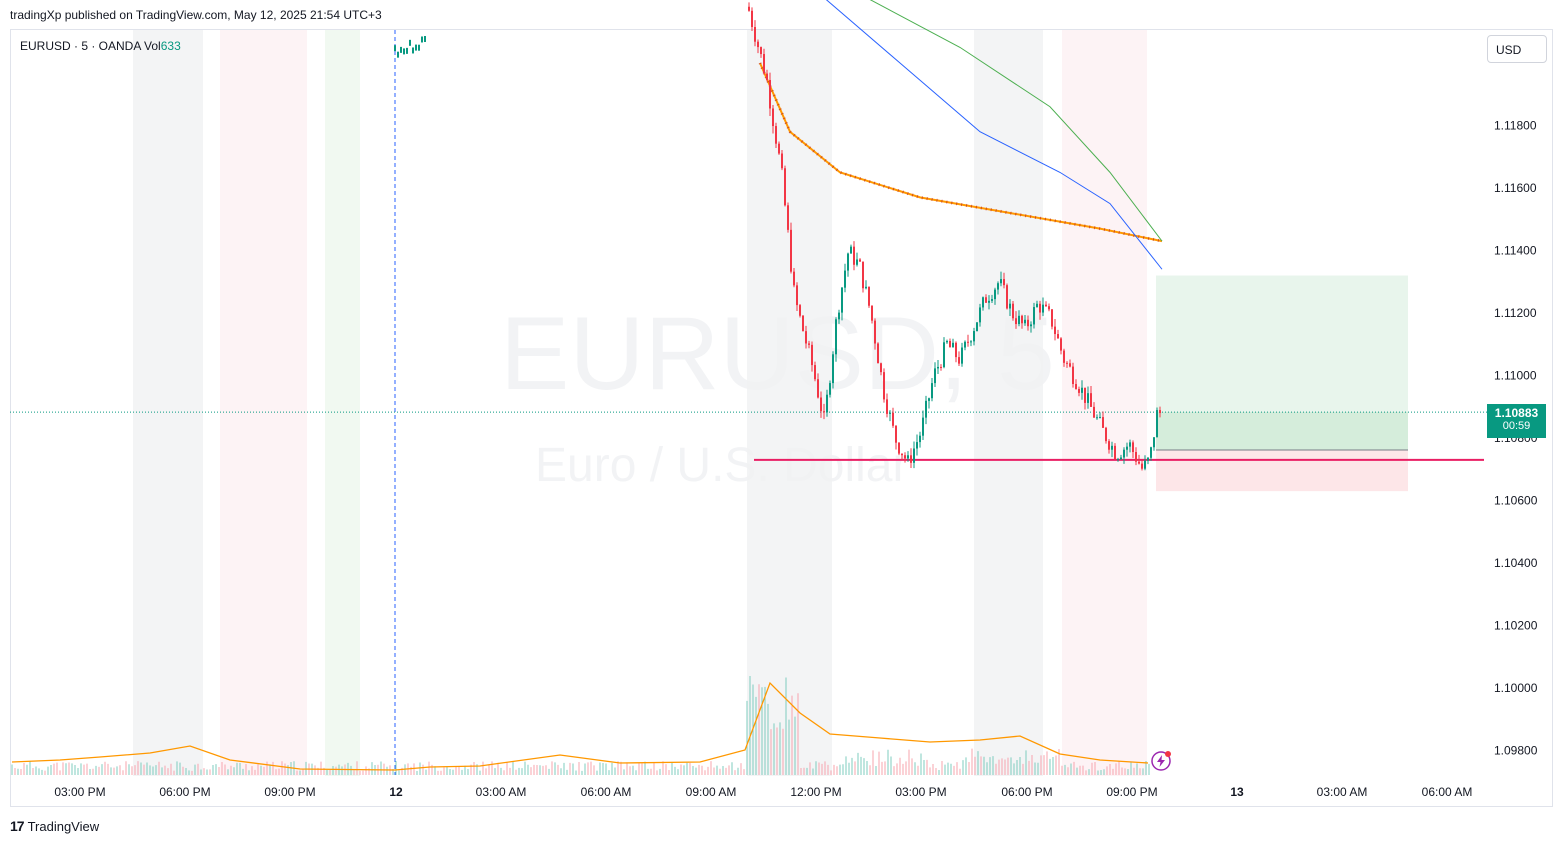 Image resolution: width=1563 pixels, height=846 pixels. I want to click on last-price-tag: 1.10883 00:59, so click(1516, 421).